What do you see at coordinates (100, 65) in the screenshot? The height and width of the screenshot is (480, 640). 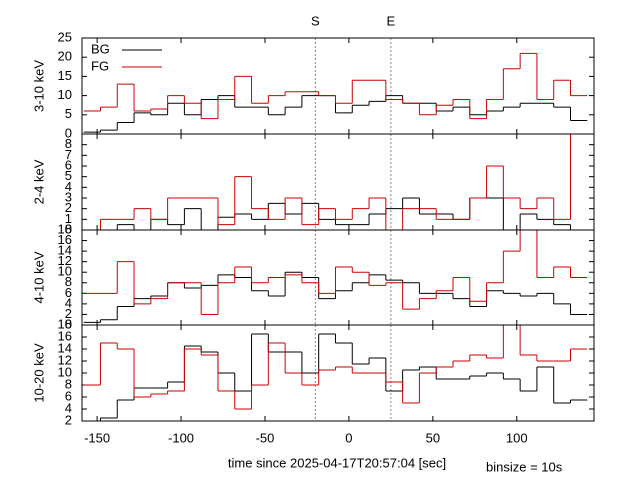 I see `legend-label: FG` at bounding box center [100, 65].